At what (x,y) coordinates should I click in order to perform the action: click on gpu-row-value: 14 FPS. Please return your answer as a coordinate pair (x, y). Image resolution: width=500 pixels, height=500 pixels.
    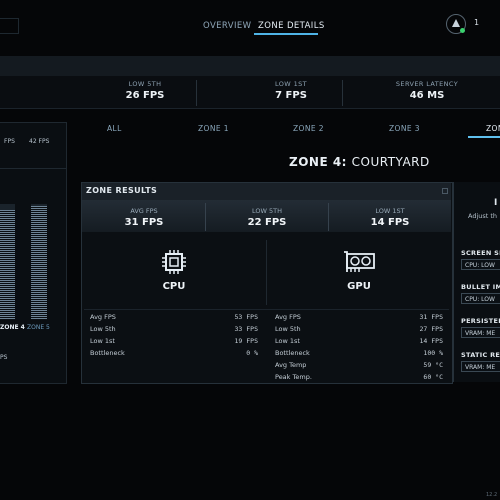
    Looking at the image, I should click on (431, 341).